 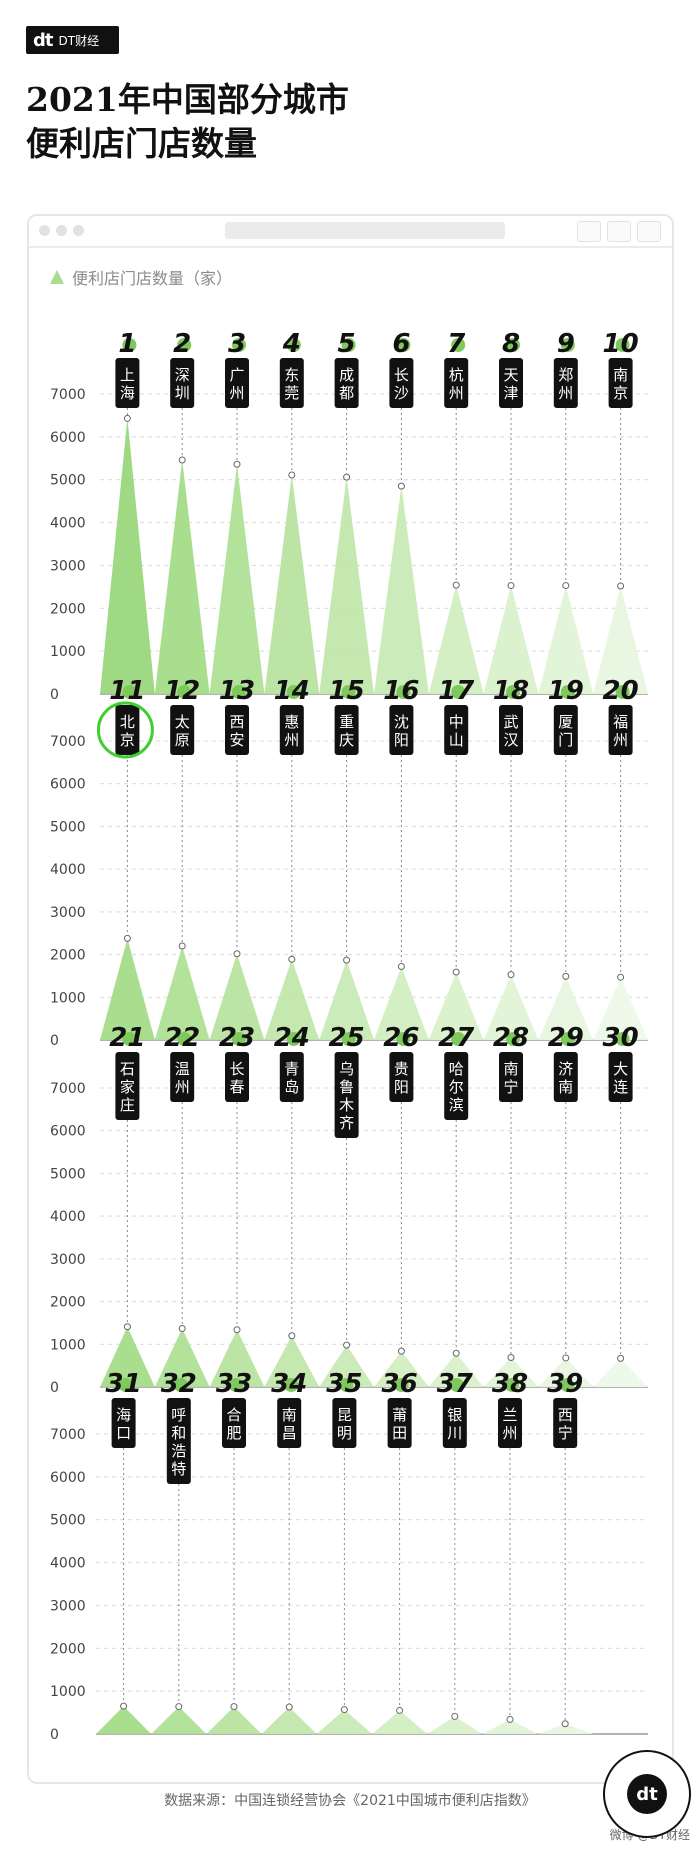 I want to click on rank-label: 16, so click(x=401, y=691).